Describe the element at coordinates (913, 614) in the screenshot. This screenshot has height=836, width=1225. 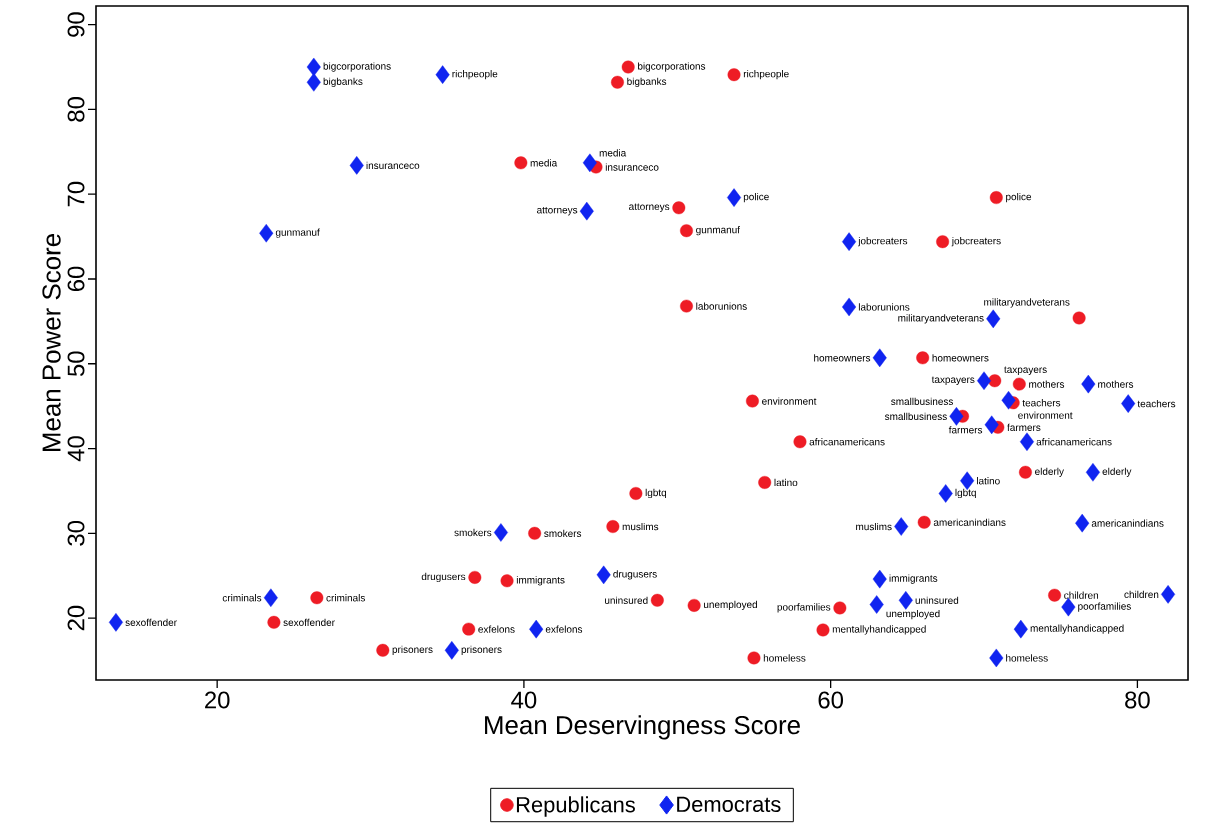
I see `annotation: unemployed` at that location.